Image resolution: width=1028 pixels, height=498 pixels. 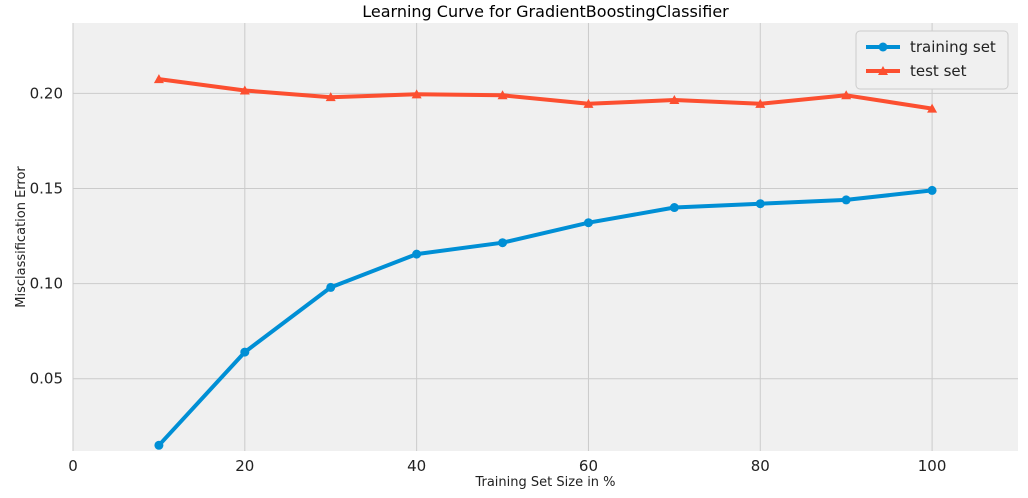 What do you see at coordinates (588, 466) in the screenshot?
I see `x-tick-label: 60` at bounding box center [588, 466].